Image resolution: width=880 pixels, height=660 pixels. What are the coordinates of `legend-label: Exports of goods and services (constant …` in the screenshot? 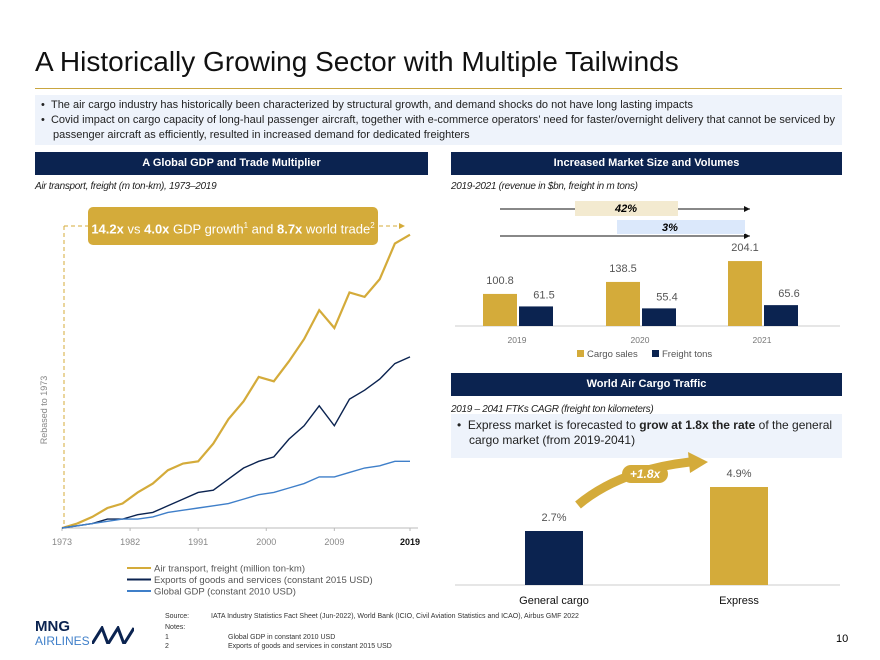 It's located at (263, 580).